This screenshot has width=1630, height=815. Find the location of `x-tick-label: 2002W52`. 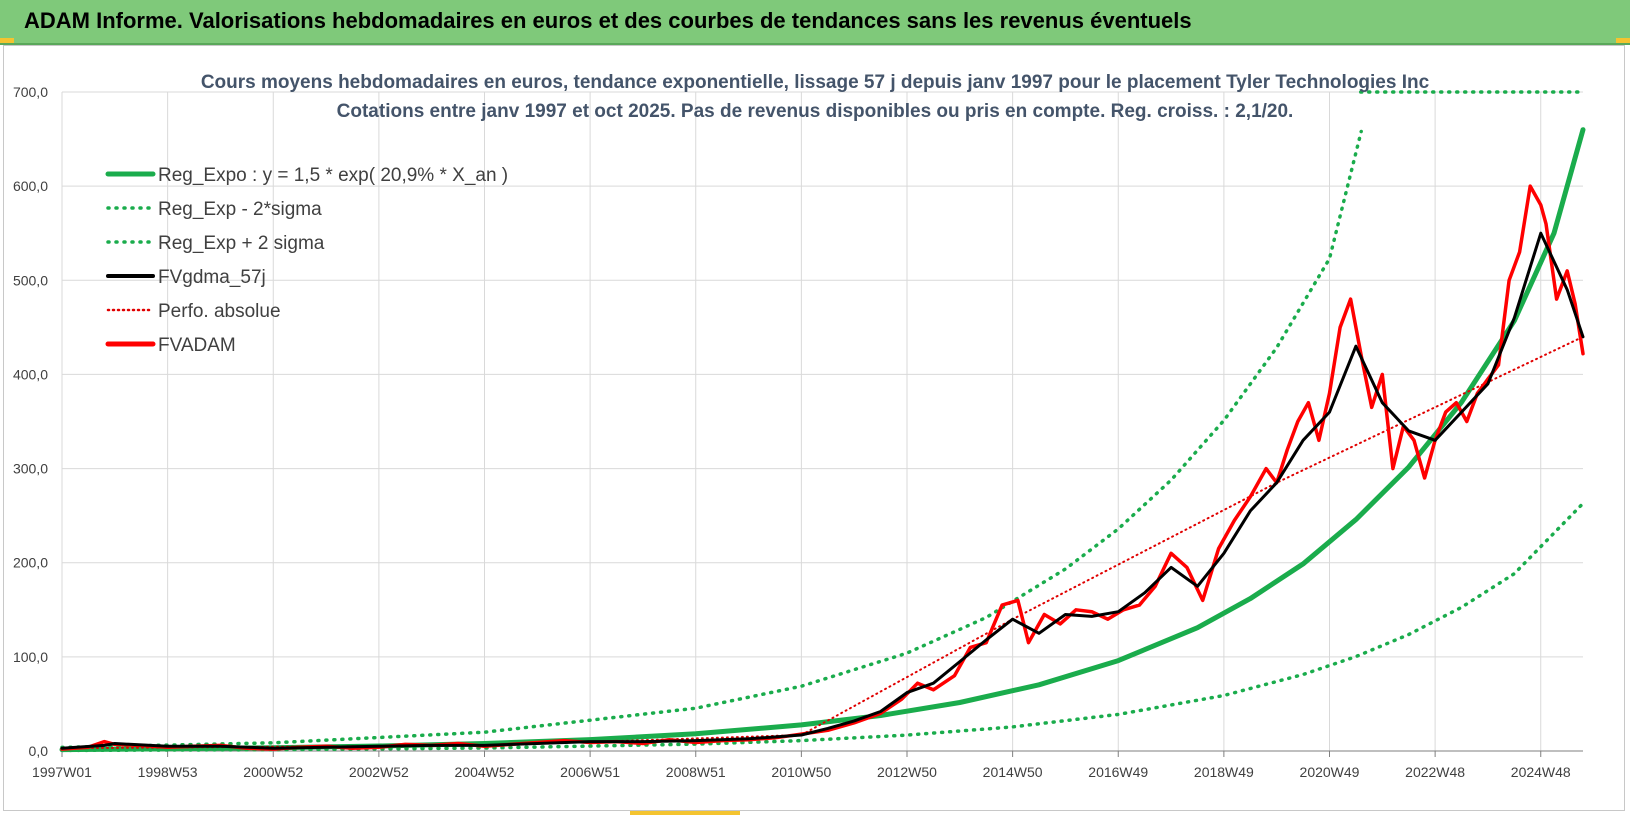

x-tick-label: 2002W52 is located at coordinates (379, 772).